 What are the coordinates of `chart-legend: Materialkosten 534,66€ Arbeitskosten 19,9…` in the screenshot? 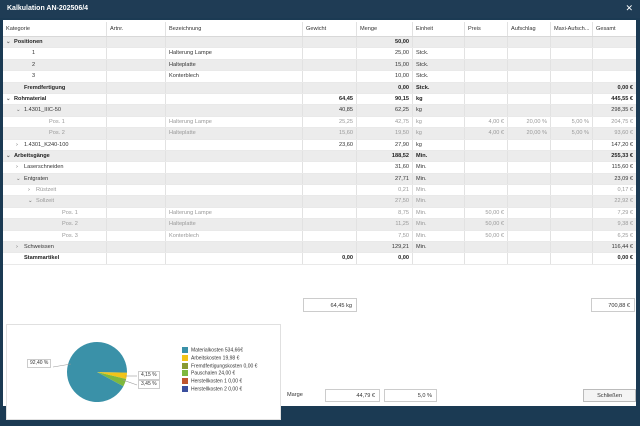 It's located at (219, 370).